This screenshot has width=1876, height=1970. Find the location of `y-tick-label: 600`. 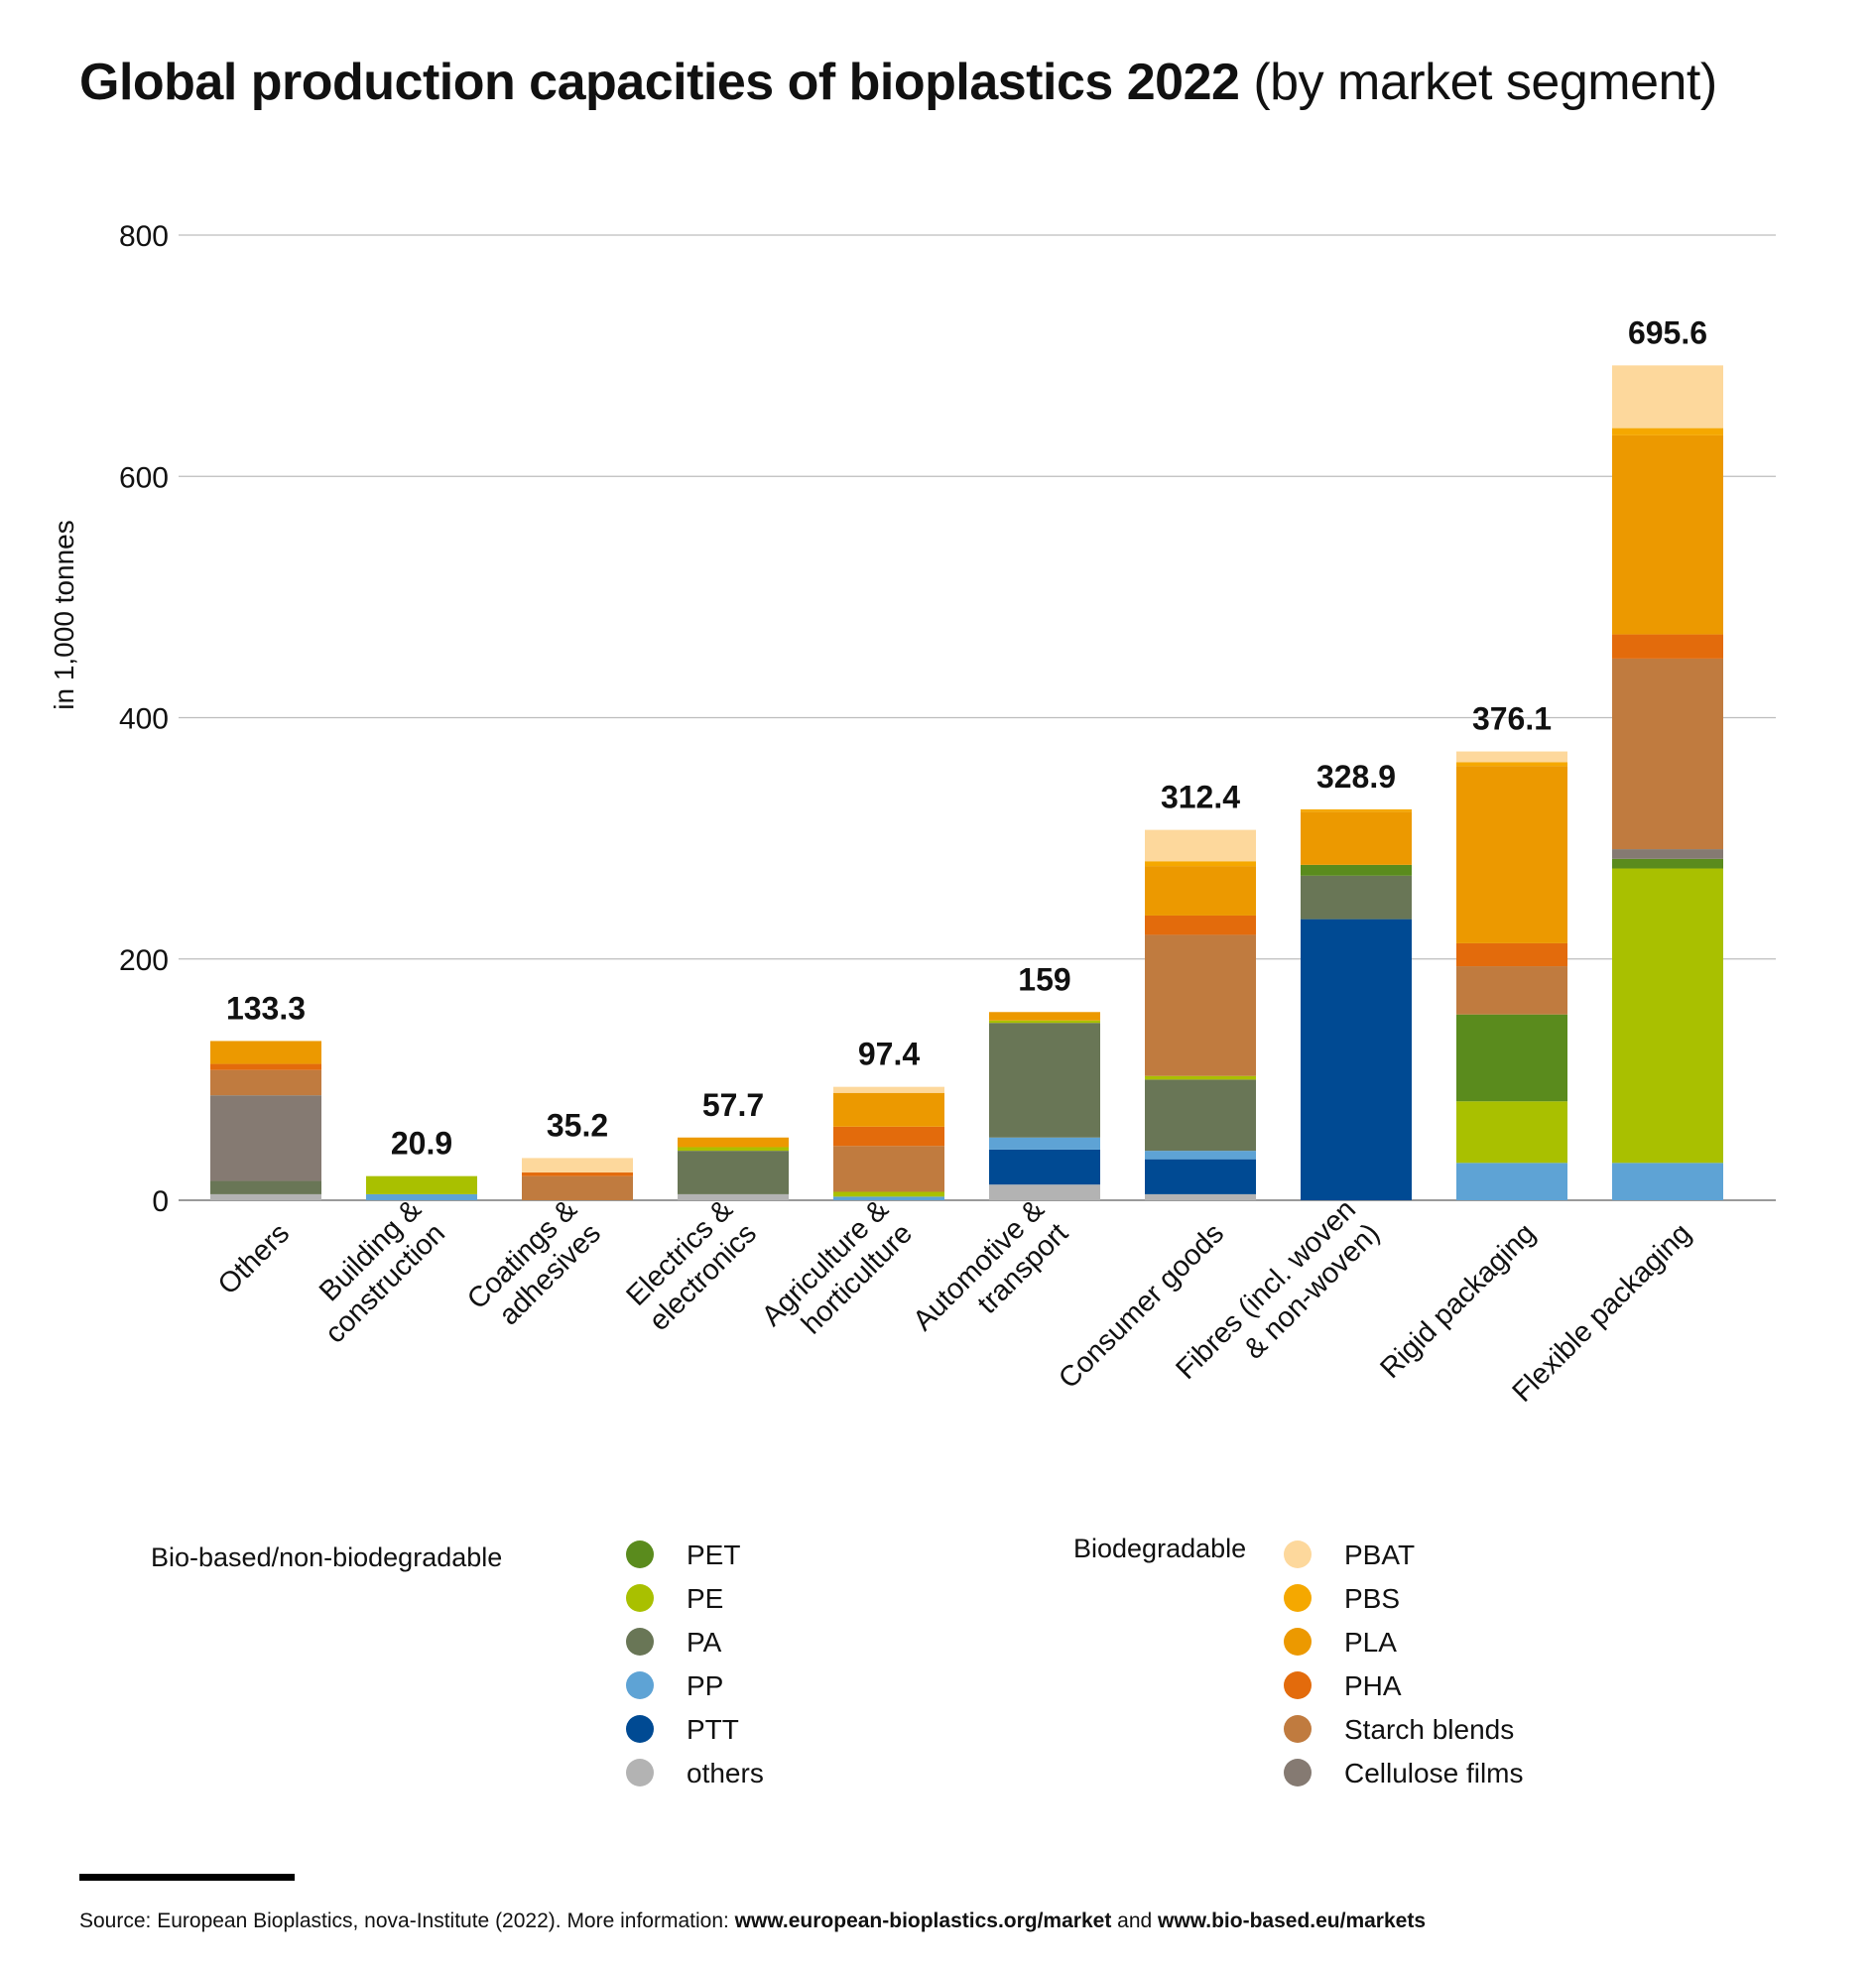

y-tick-label: 600 is located at coordinates (144, 477).